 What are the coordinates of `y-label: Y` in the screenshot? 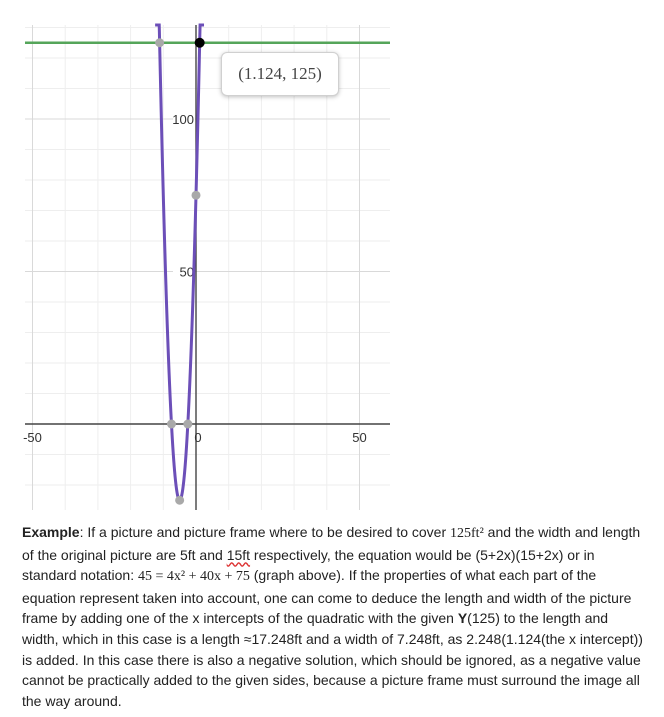 It's located at (462, 618).